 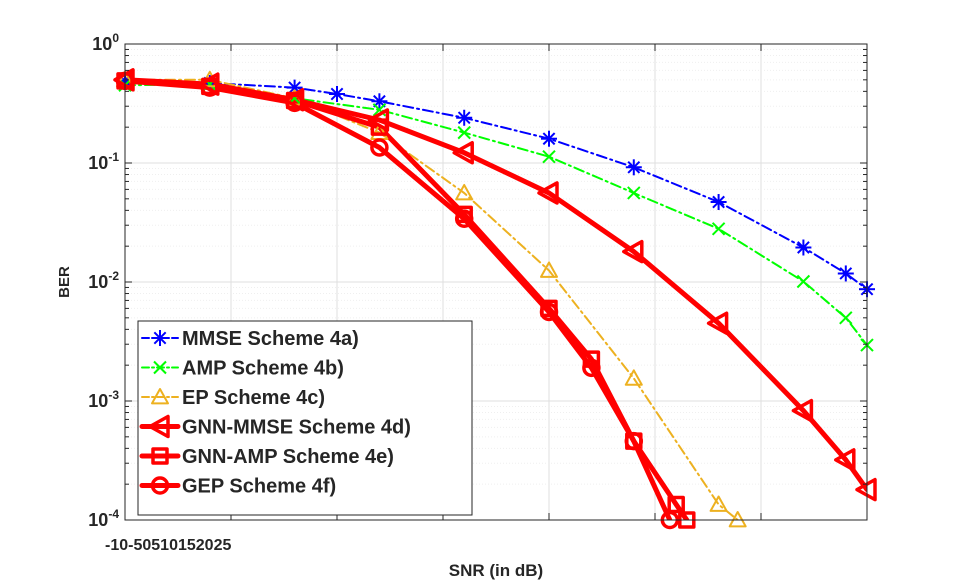 I want to click on x-tick-label: 20, so click(x=205, y=545).